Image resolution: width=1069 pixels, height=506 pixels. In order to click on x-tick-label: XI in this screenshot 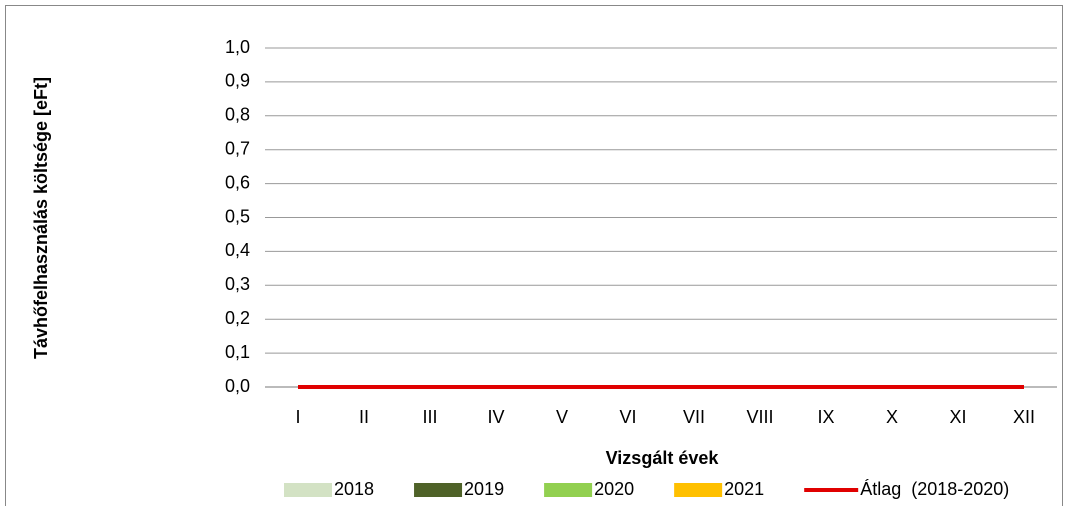, I will do `click(957, 417)`.